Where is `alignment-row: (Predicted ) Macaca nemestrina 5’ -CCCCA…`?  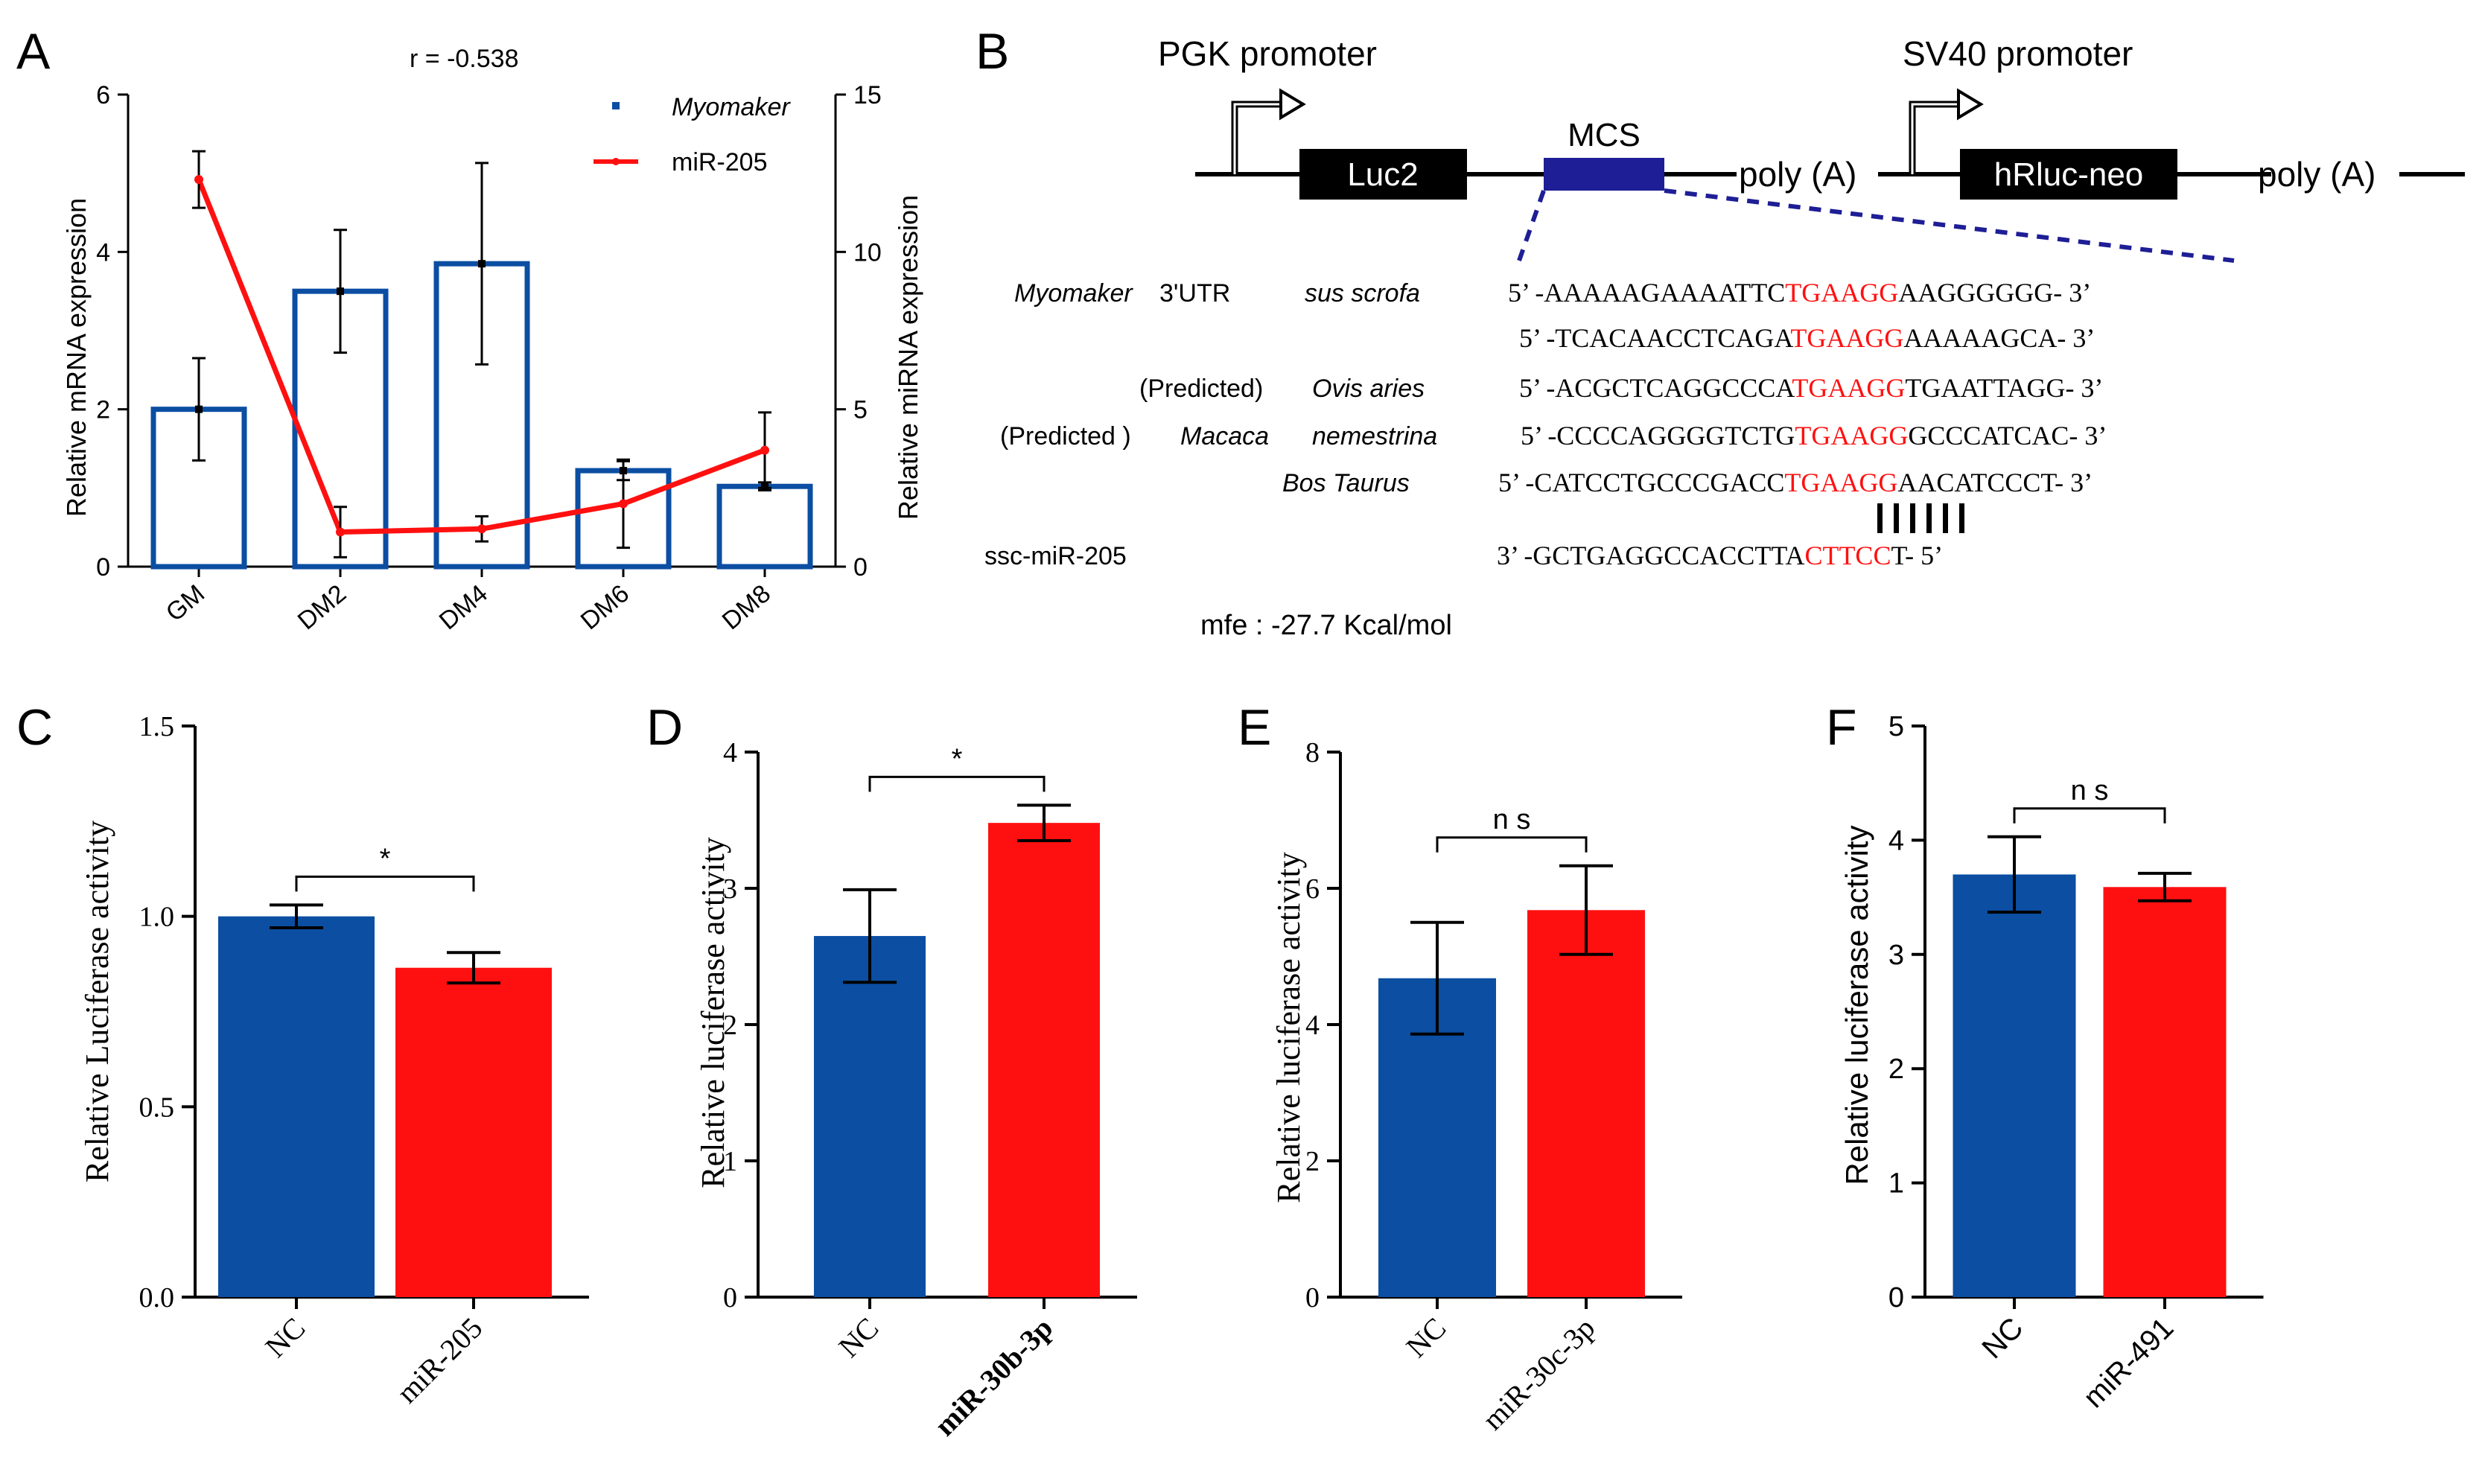 alignment-row: (Predicted ) Macaca nemestrina 5’ -CCCCA… is located at coordinates (1554, 435).